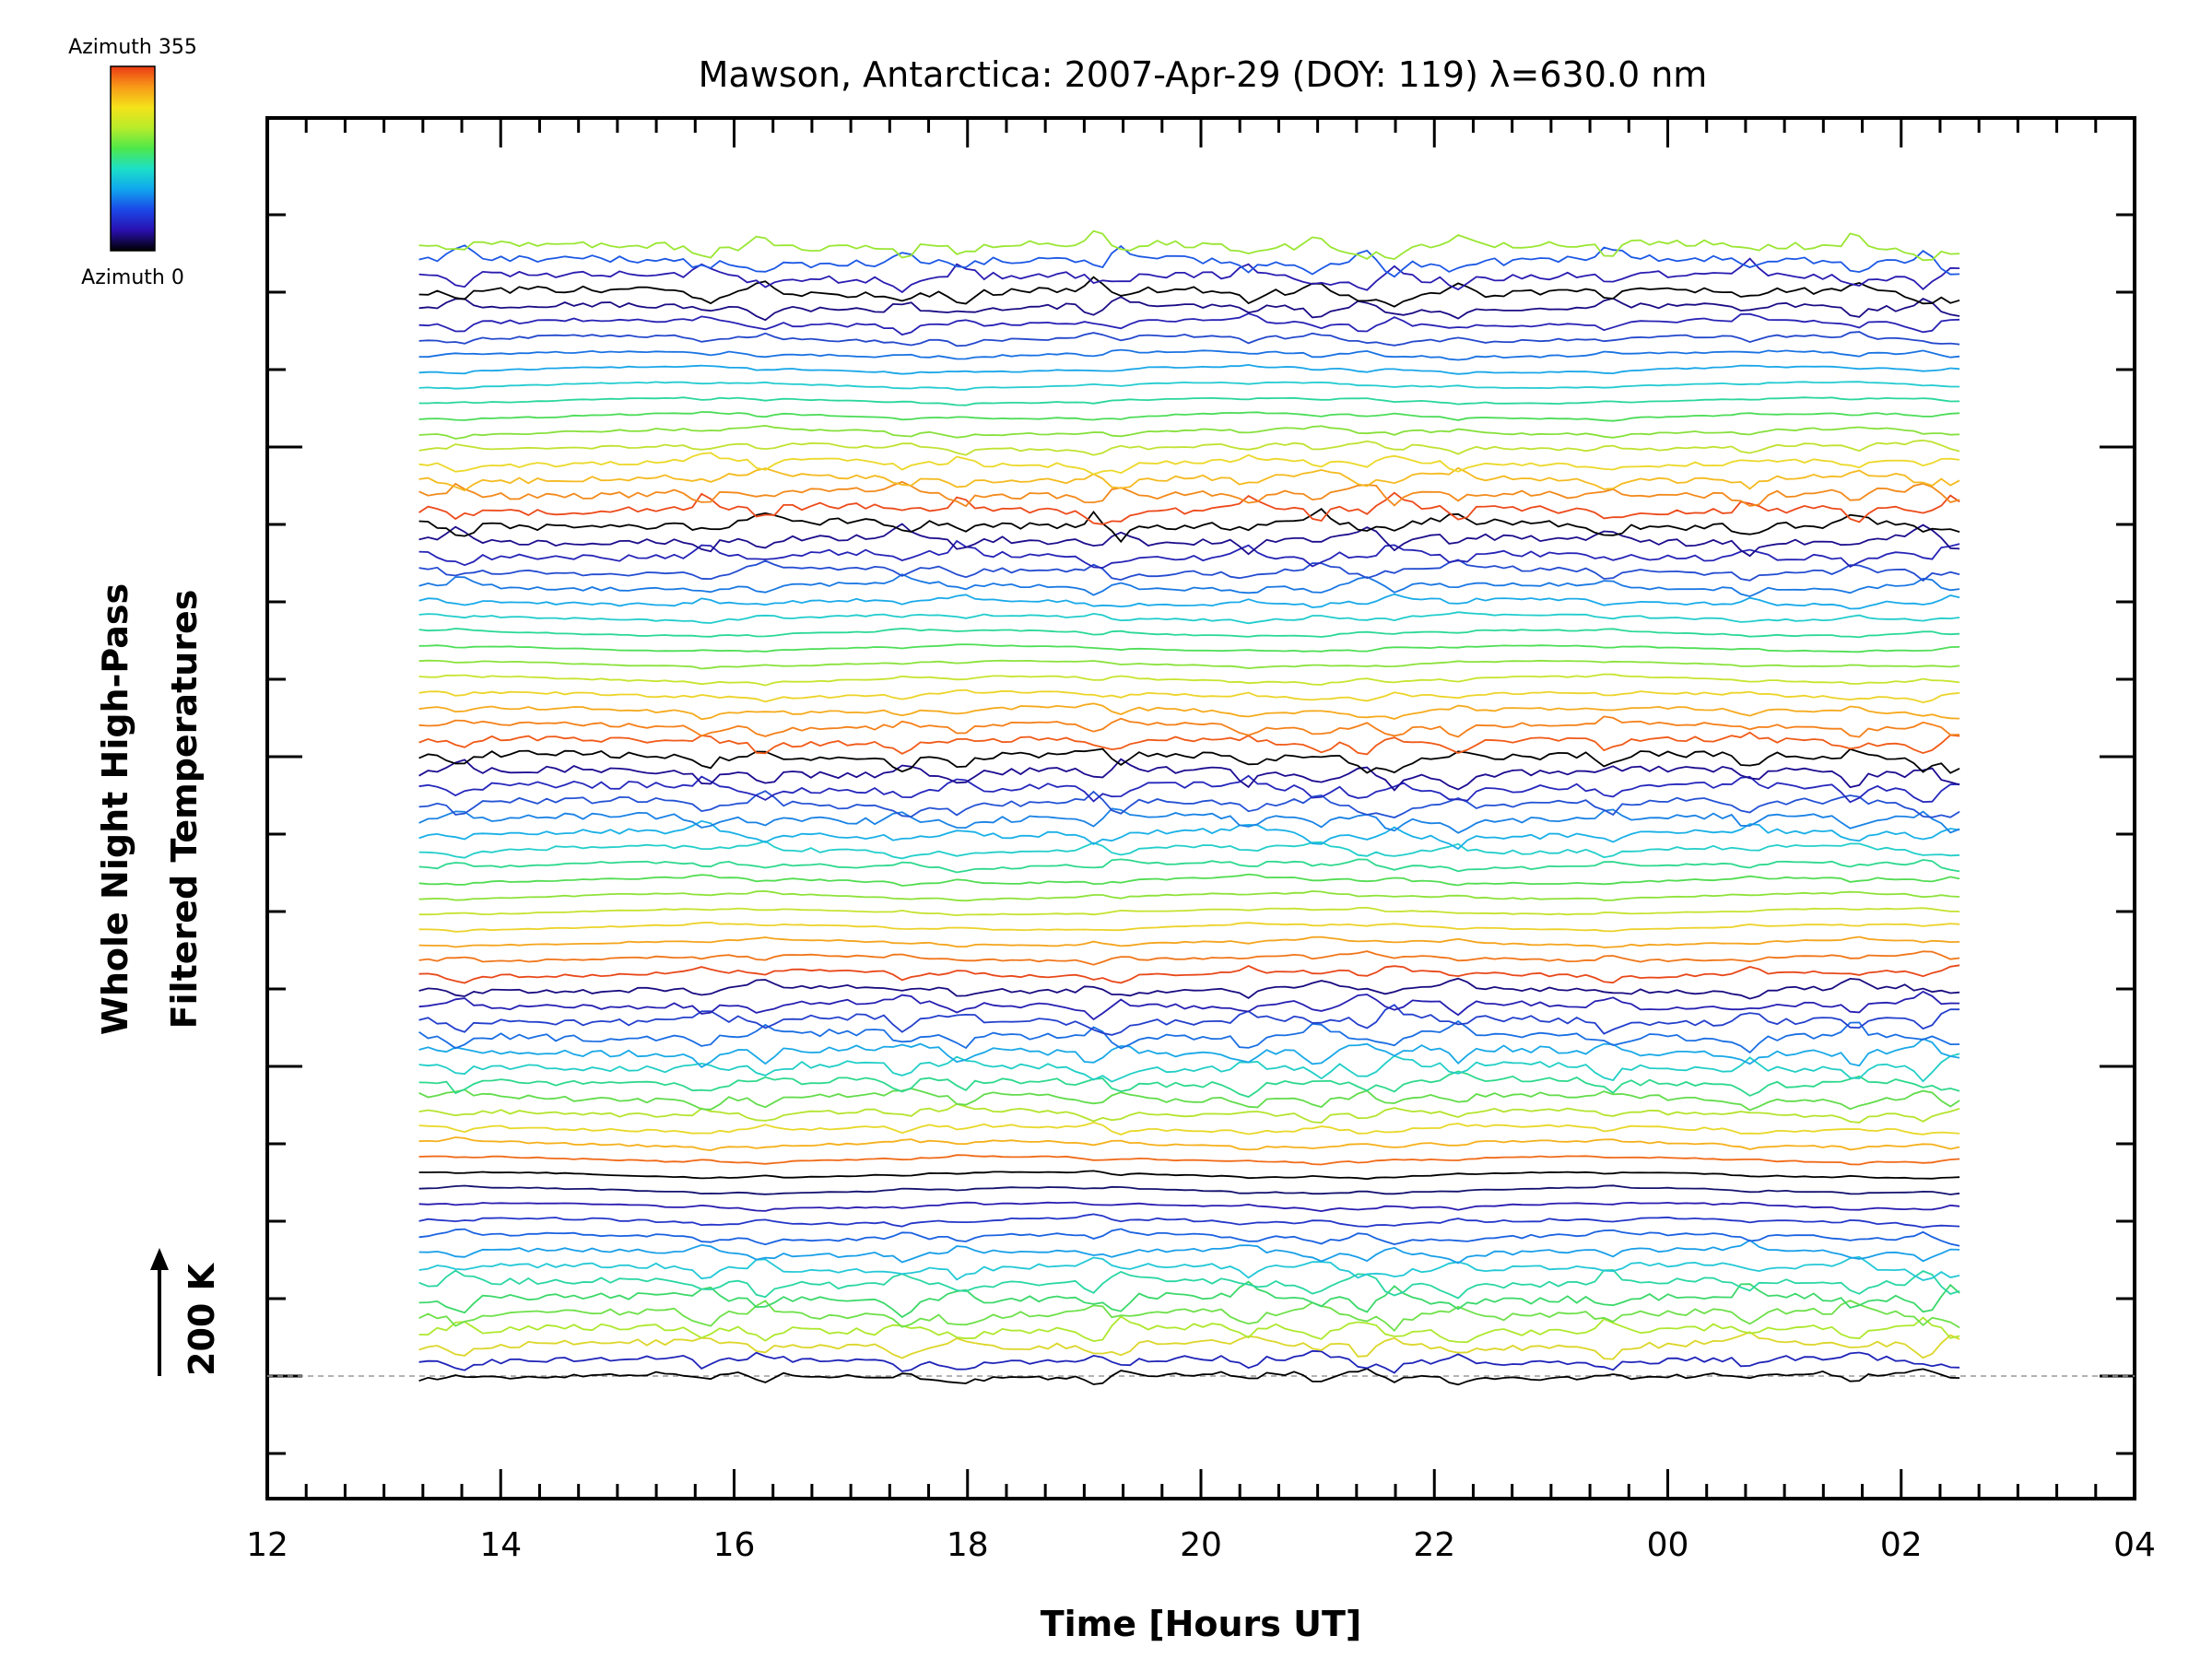 Image resolution: width=2212 pixels, height=1659 pixels. I want to click on y-axis-label-line2: Filtered Temperatures, so click(184, 810).